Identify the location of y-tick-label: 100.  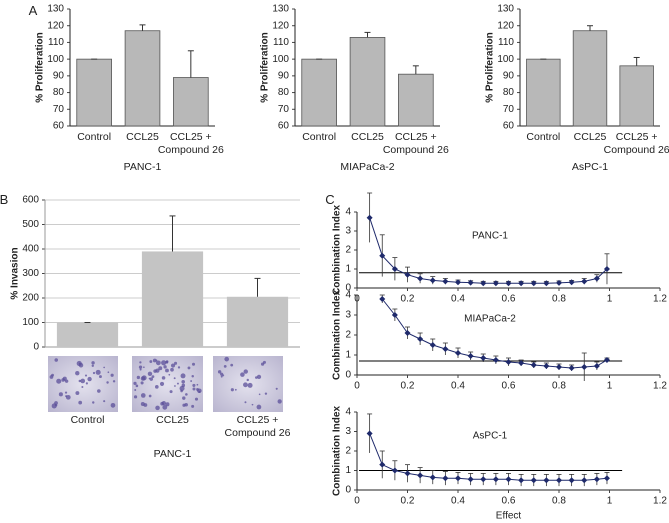
(280, 59).